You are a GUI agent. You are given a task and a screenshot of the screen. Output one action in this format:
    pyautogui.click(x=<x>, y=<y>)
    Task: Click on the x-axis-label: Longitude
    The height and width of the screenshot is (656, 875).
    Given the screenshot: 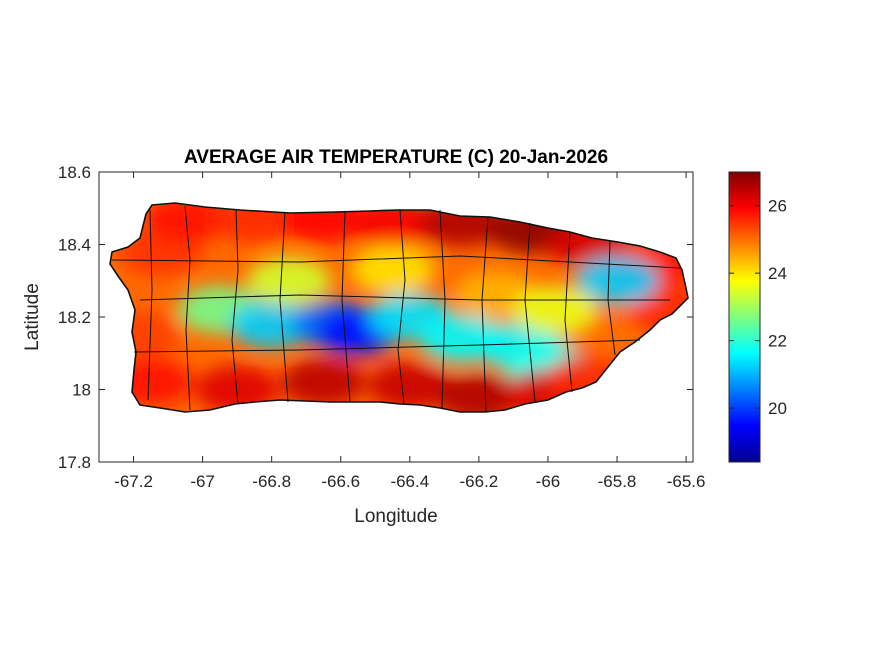 What is the action you would take?
    pyautogui.click(x=395, y=516)
    